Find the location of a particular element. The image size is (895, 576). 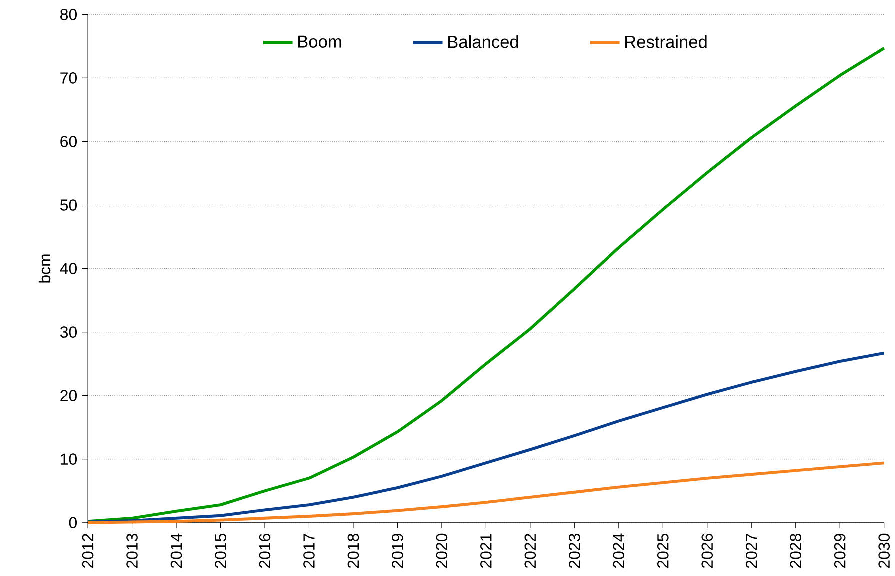

x-tick-label: 2025 is located at coordinates (663, 551).